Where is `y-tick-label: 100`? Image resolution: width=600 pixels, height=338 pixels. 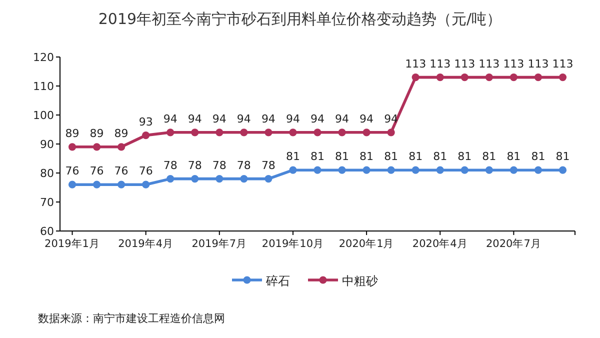 y-tick-label: 100 is located at coordinates (43, 115).